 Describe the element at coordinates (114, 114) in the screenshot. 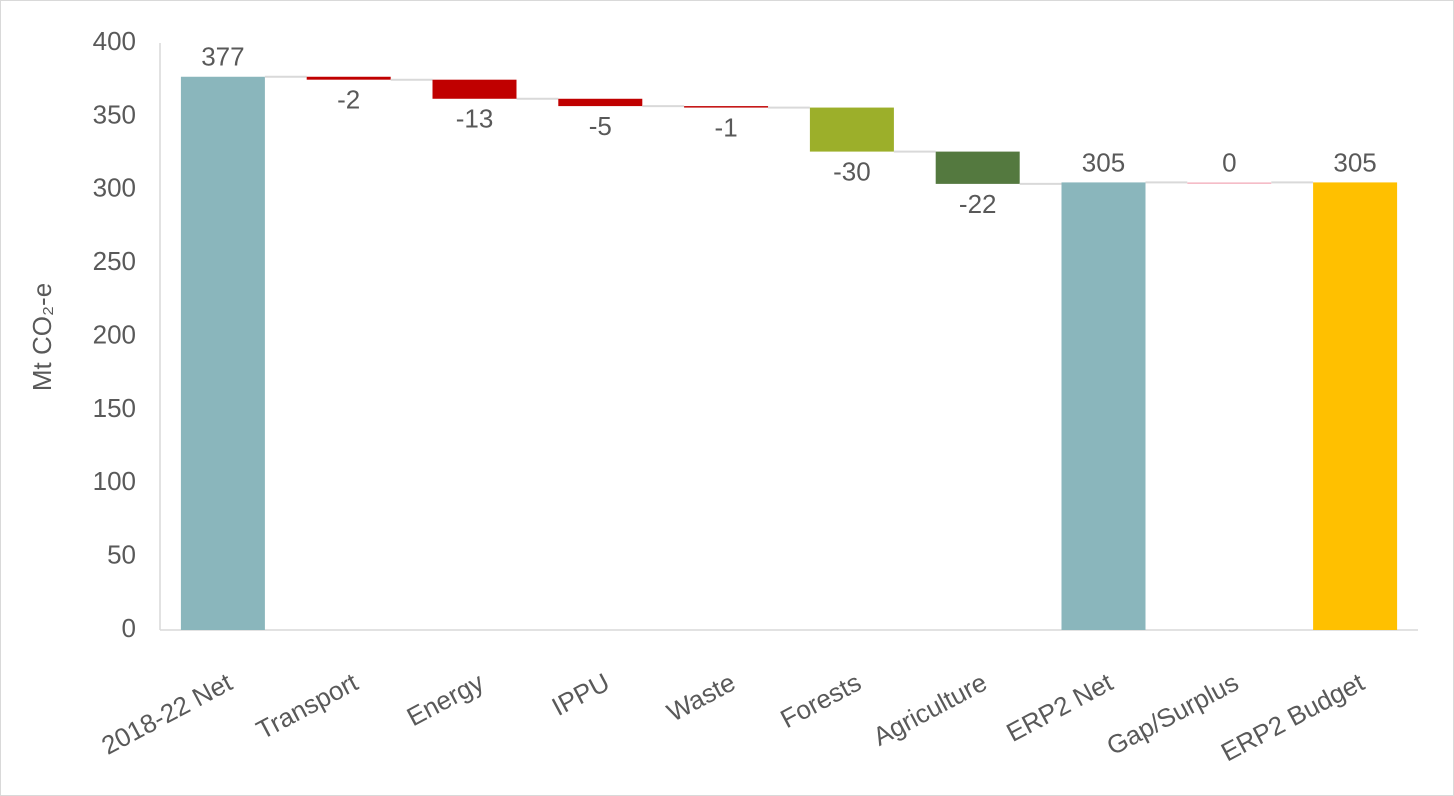

I see `y-tick-label: 350` at that location.